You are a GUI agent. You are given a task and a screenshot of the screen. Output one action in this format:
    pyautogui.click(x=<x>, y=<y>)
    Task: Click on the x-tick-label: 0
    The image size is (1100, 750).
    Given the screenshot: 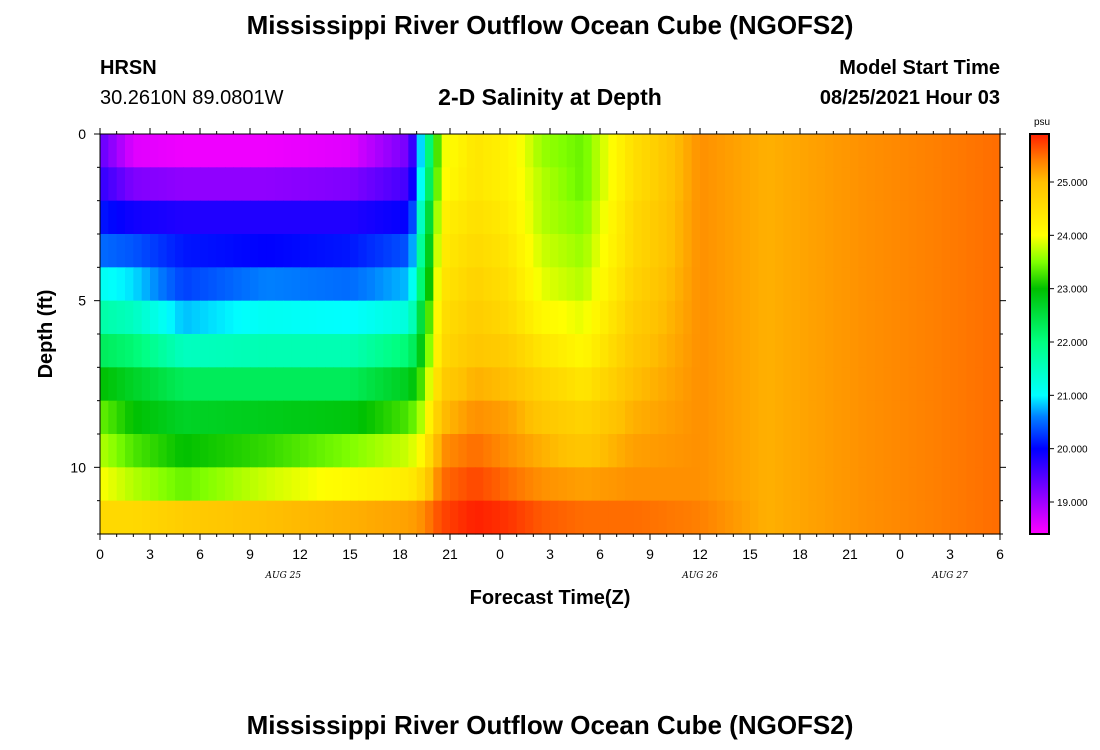 What is the action you would take?
    pyautogui.click(x=500, y=554)
    